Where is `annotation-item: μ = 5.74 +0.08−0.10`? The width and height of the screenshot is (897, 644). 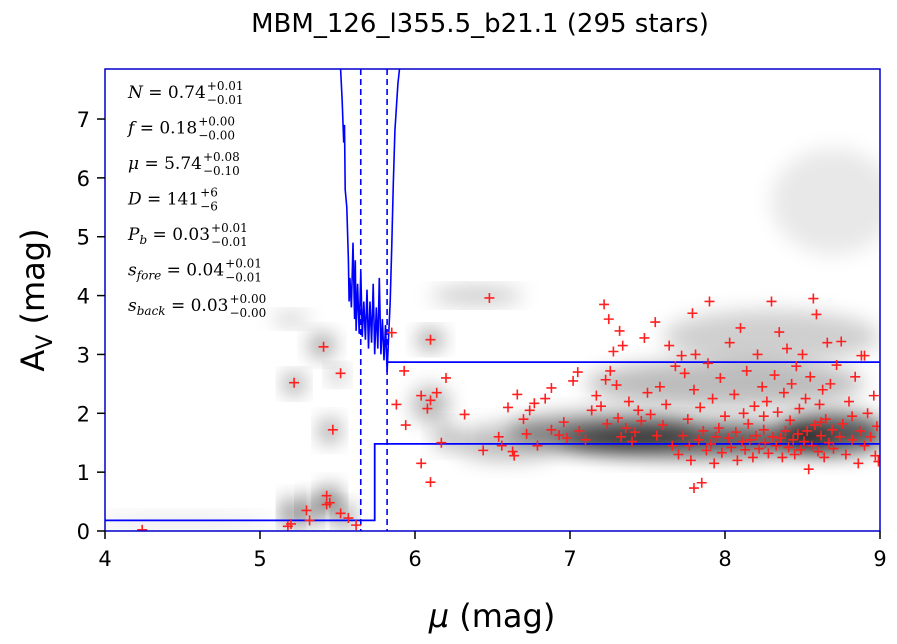
annotation-item: μ = 5.74 +0.08−0.10 is located at coordinates (184, 164).